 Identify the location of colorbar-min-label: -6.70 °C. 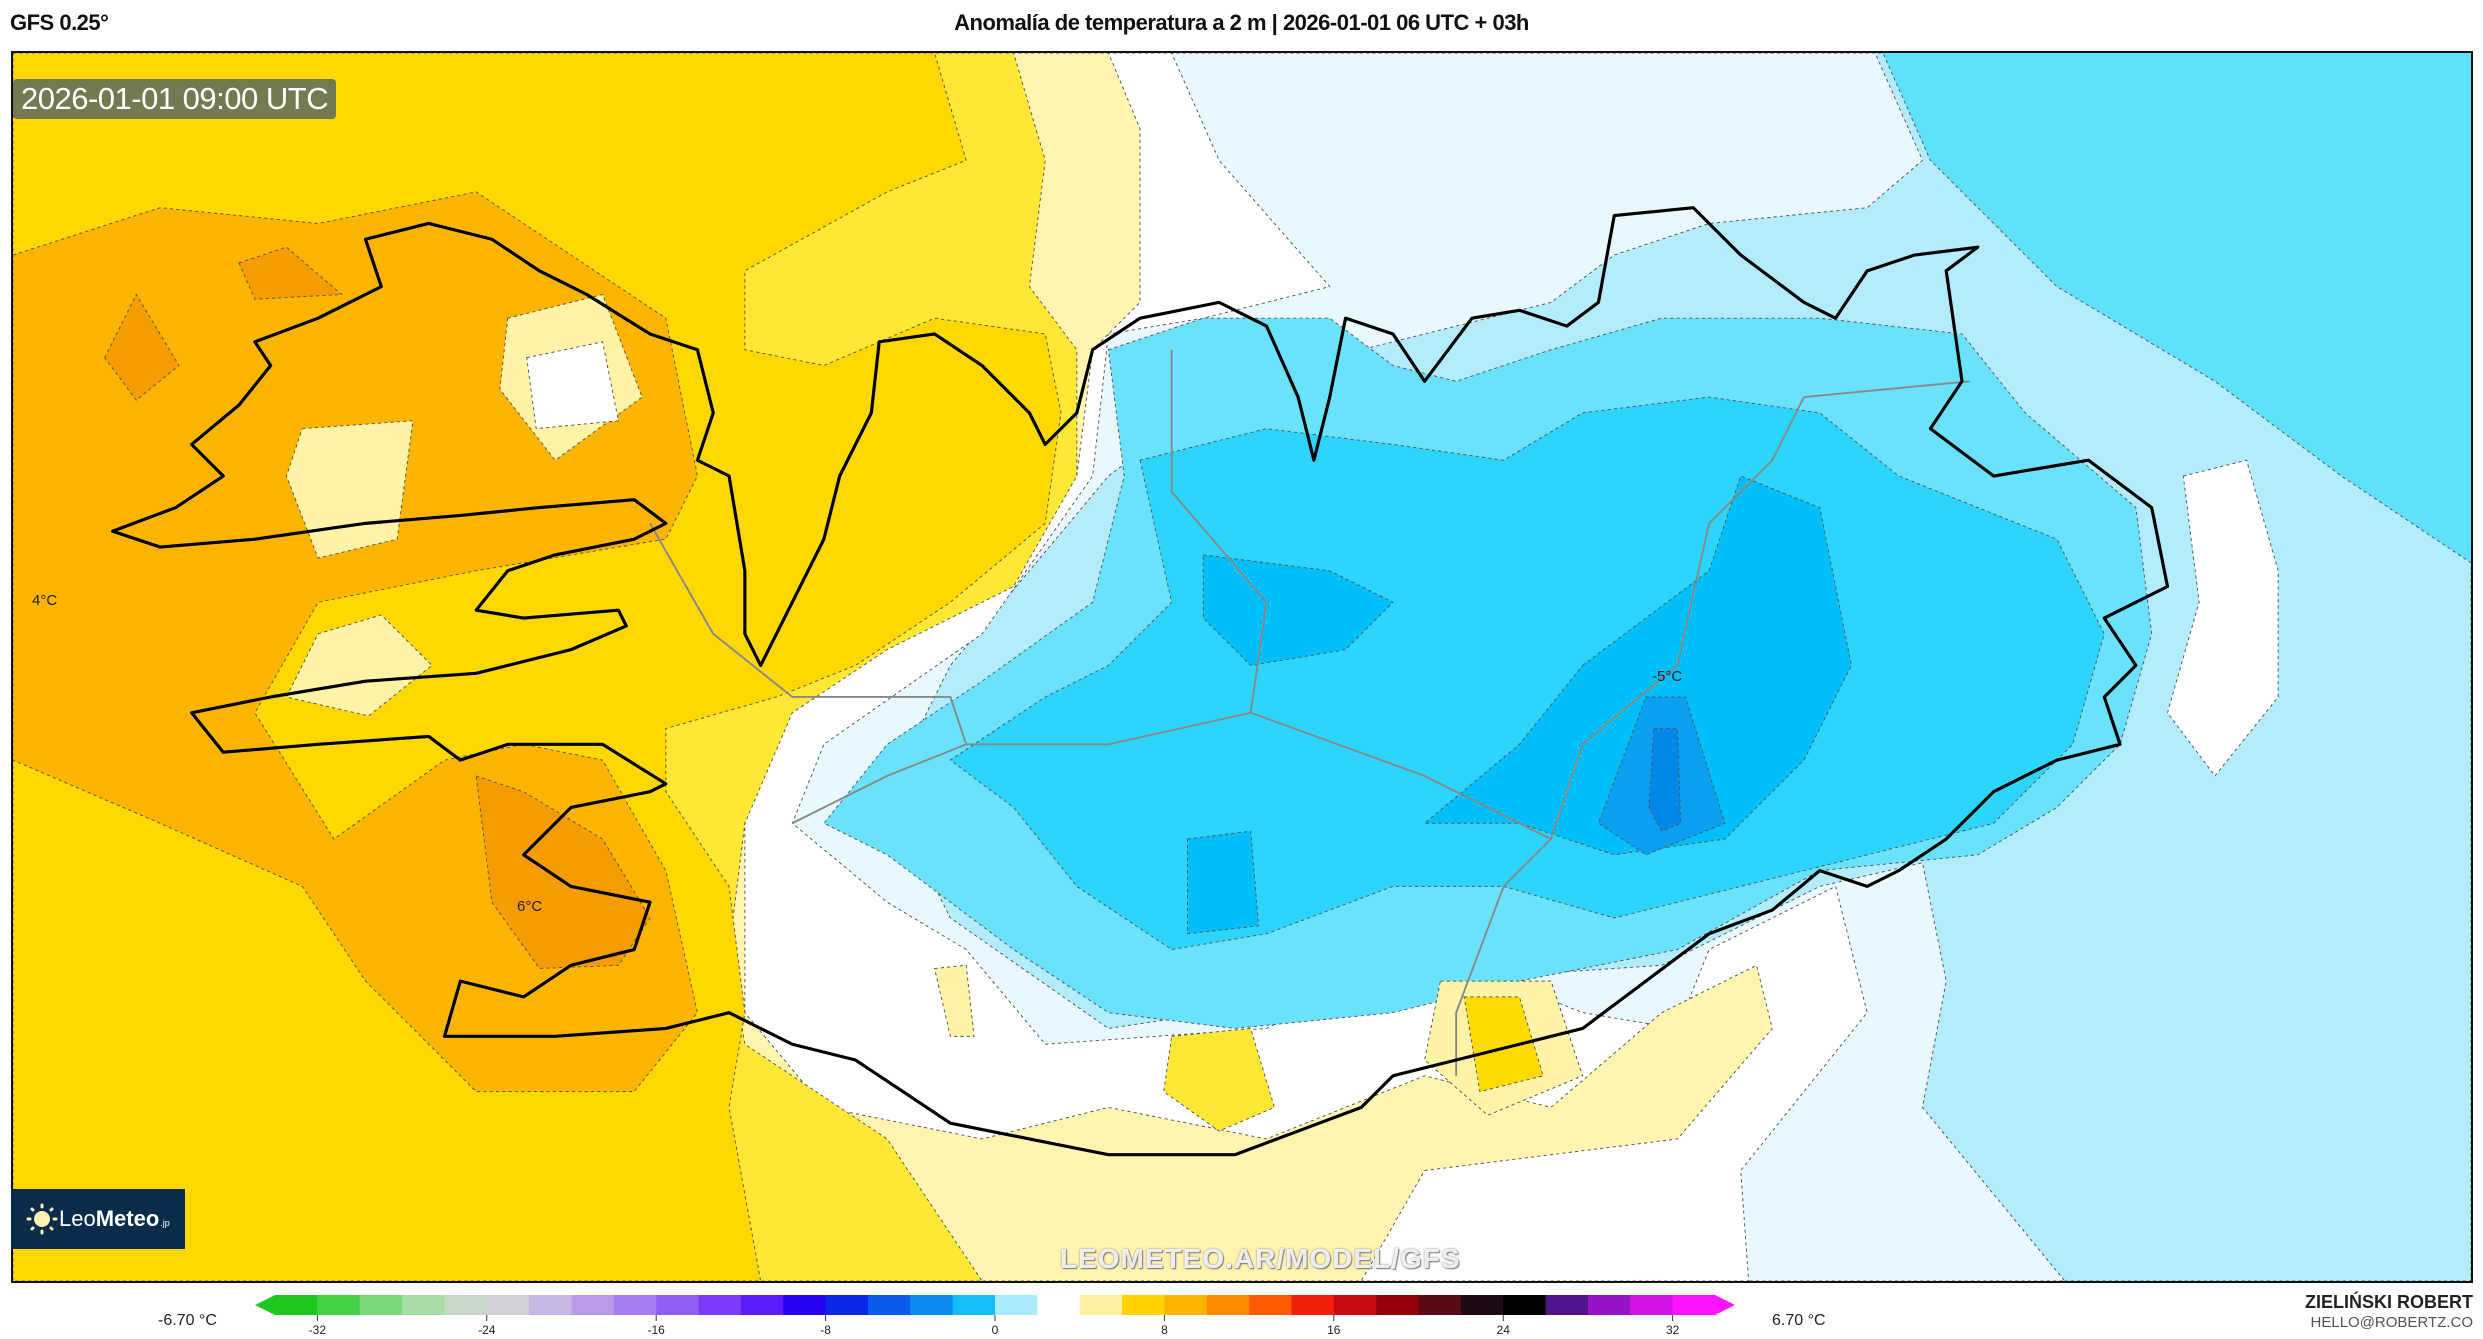
(187, 1320).